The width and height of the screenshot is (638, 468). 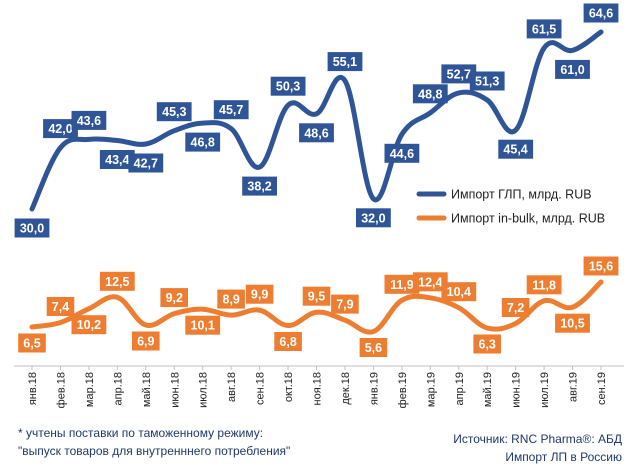 I want to click on data-label: 11,9, so click(x=402, y=284).